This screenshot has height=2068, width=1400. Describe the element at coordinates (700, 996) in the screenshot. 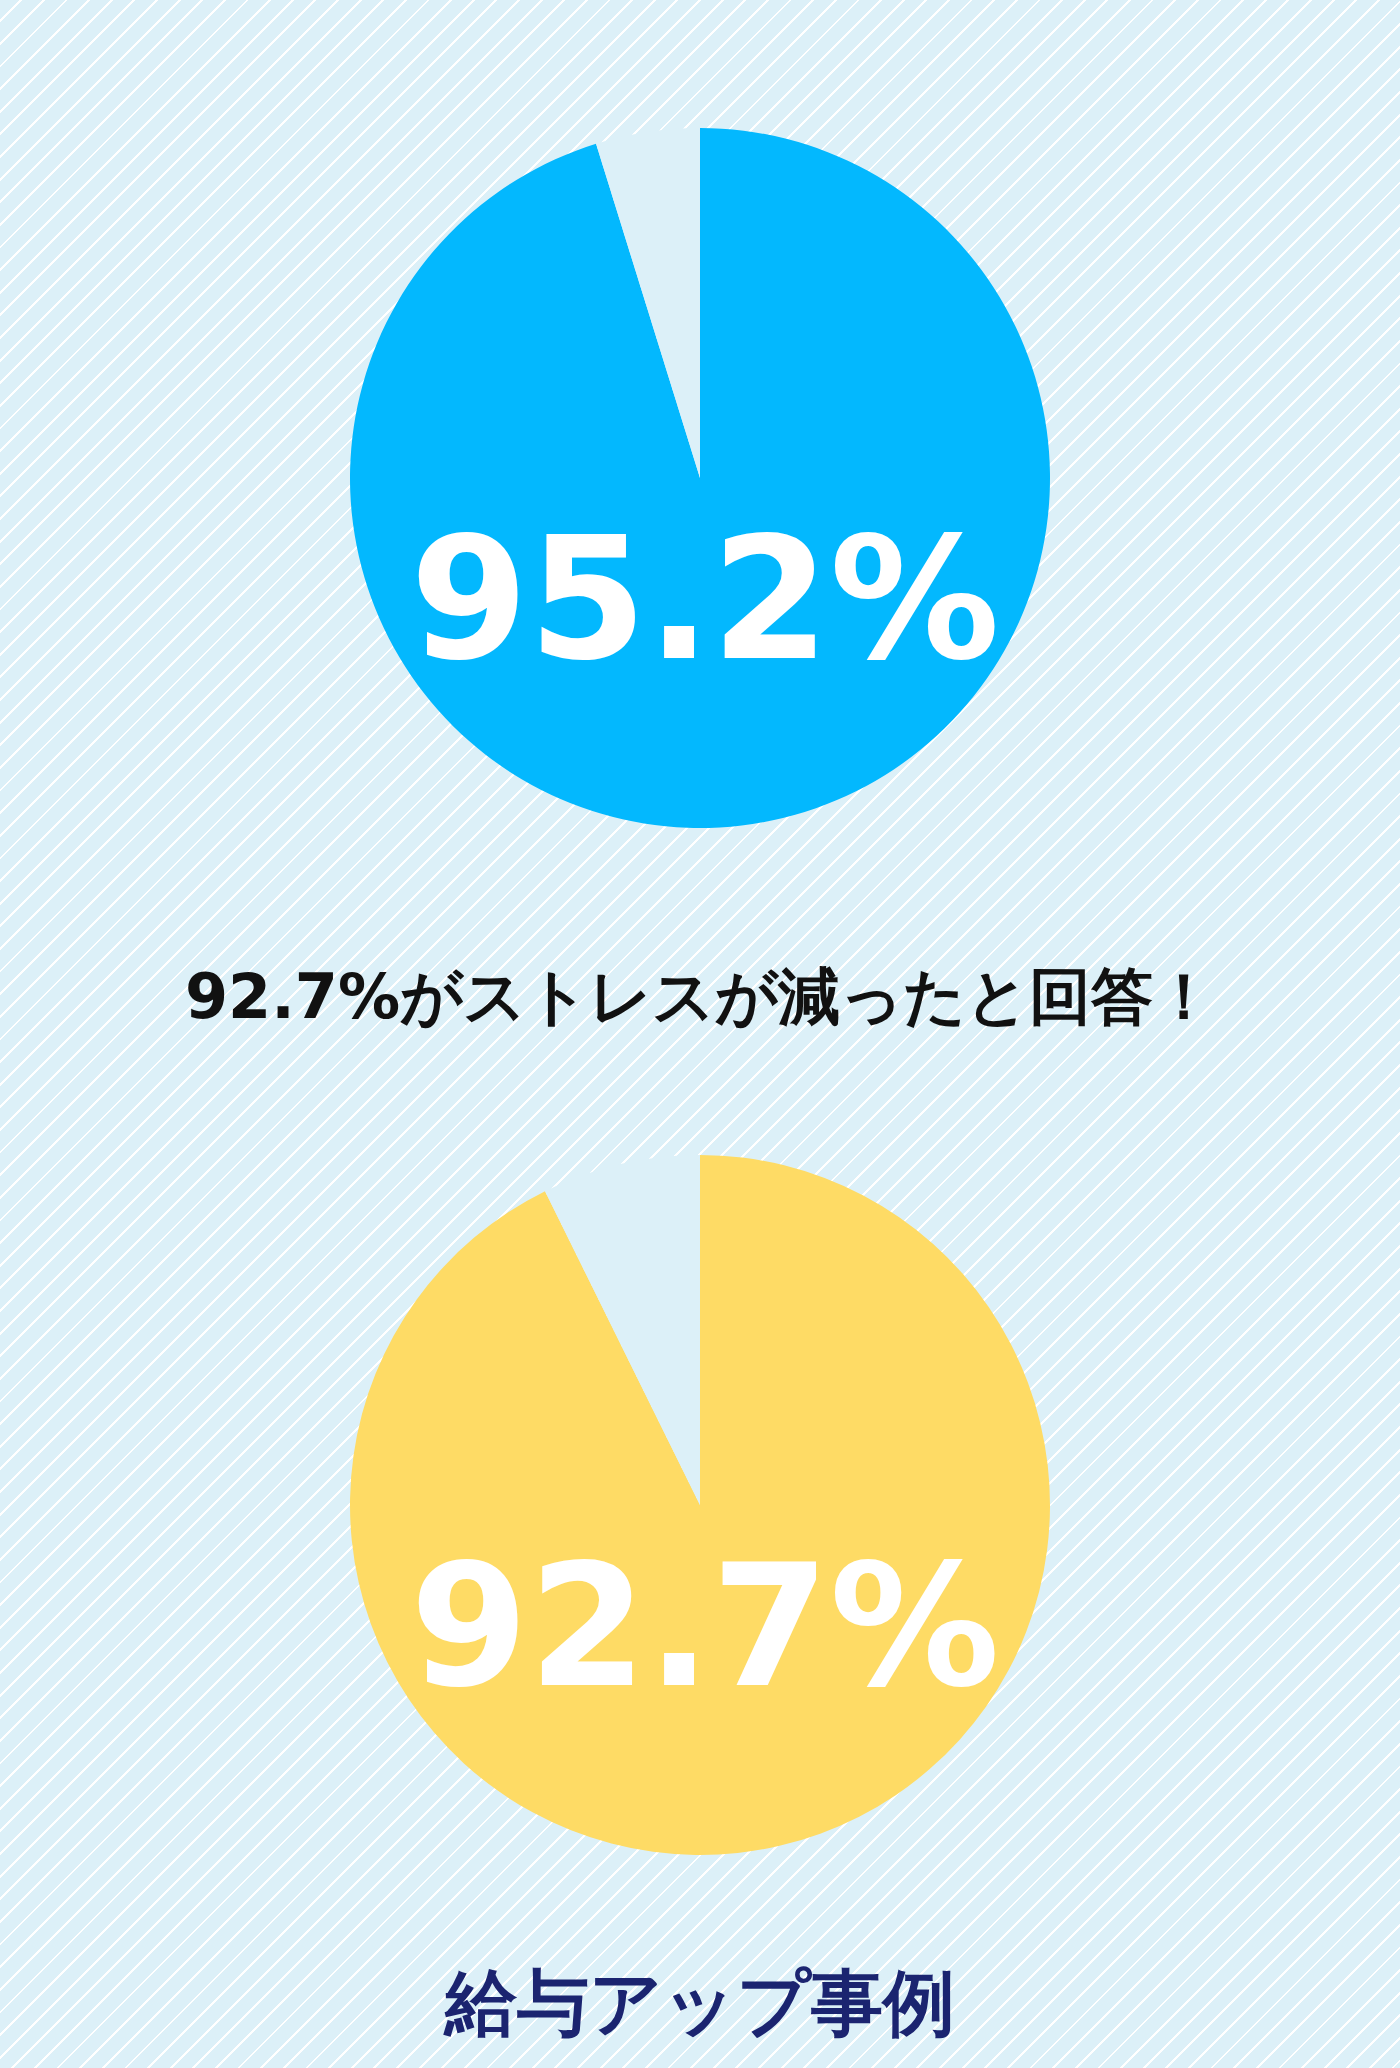

I see `chart-title: 92.7%がストレスが減ったと回答！` at that location.